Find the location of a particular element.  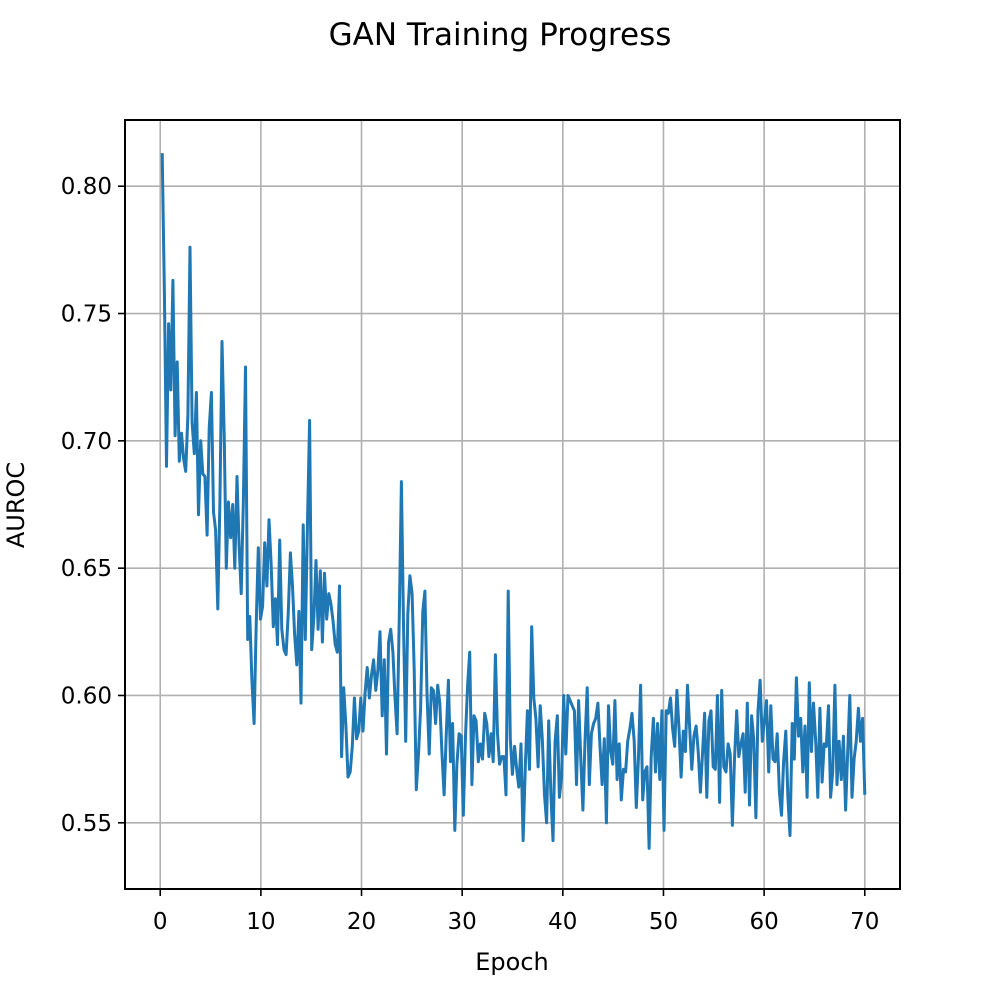

x-tick-label: 40 is located at coordinates (562, 922).